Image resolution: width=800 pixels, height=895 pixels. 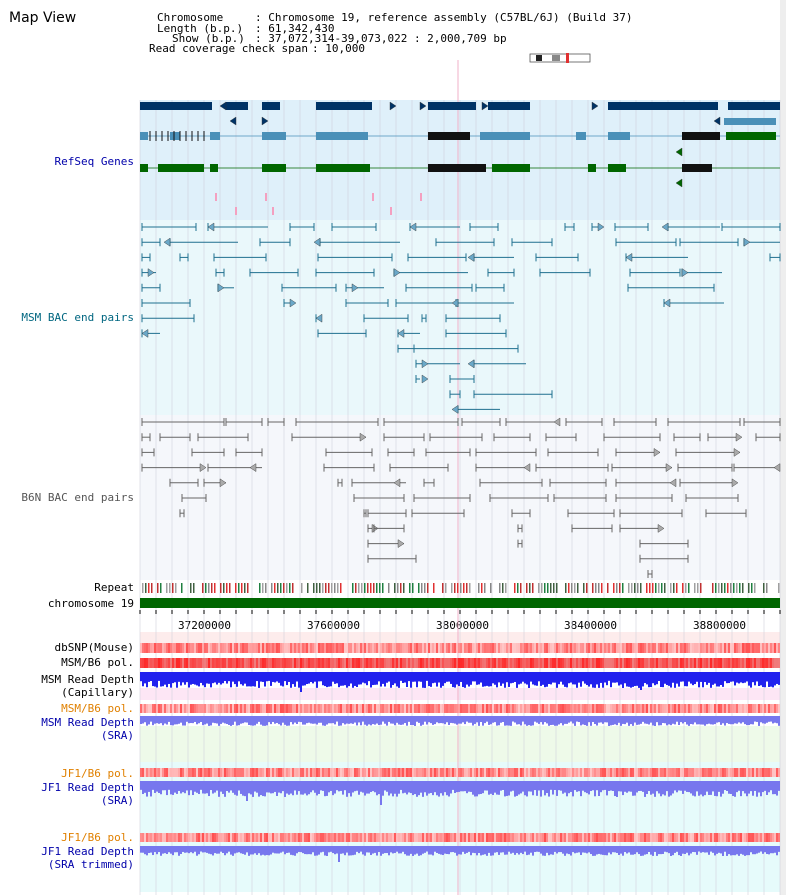 I want to click on refseq-genes-label: RefSeq Genes, so click(x=94, y=161).